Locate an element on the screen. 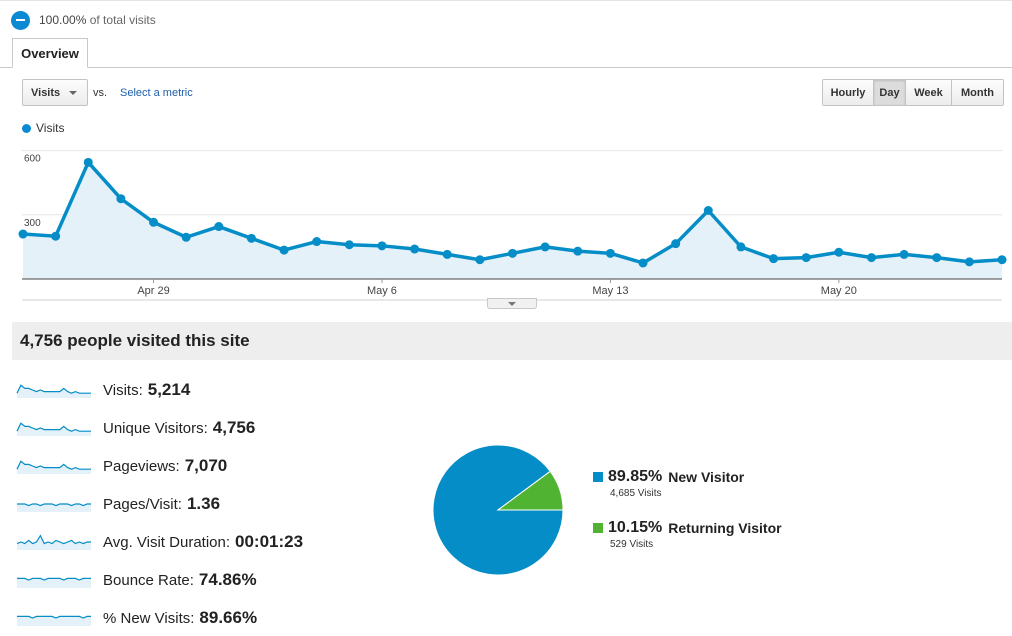 The image size is (1012, 636). metric-label: Pageviews: is located at coordinates (141, 466).